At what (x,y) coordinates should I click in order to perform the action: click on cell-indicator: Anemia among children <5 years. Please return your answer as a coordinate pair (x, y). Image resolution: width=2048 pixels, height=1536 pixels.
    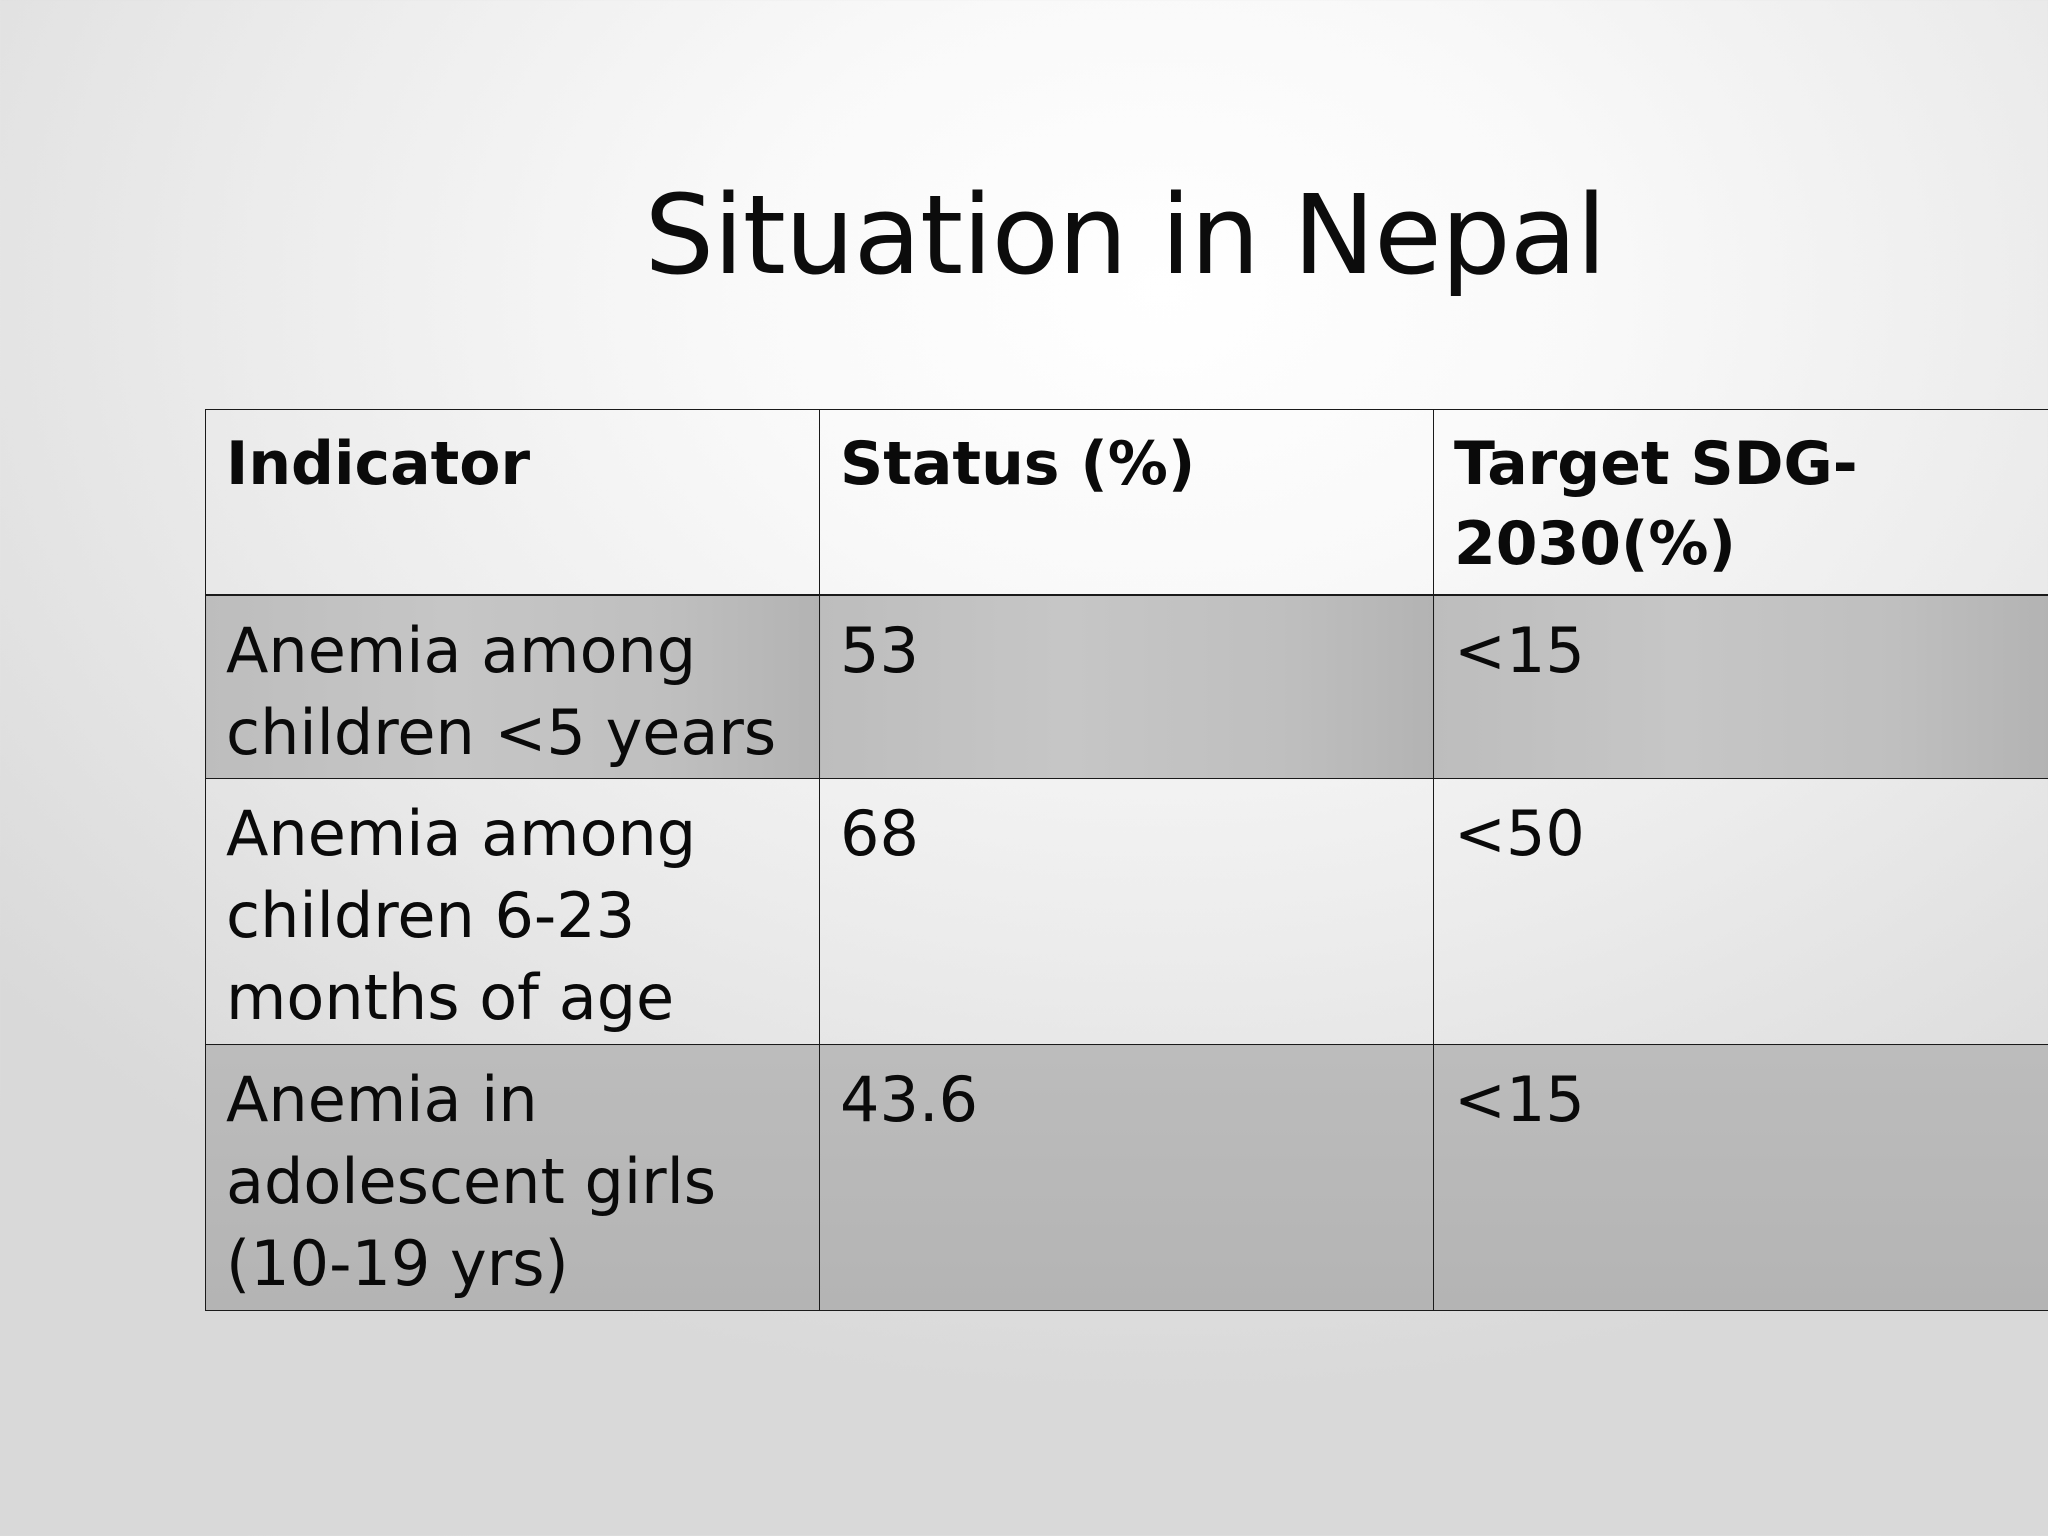
    Looking at the image, I should click on (512, 686).